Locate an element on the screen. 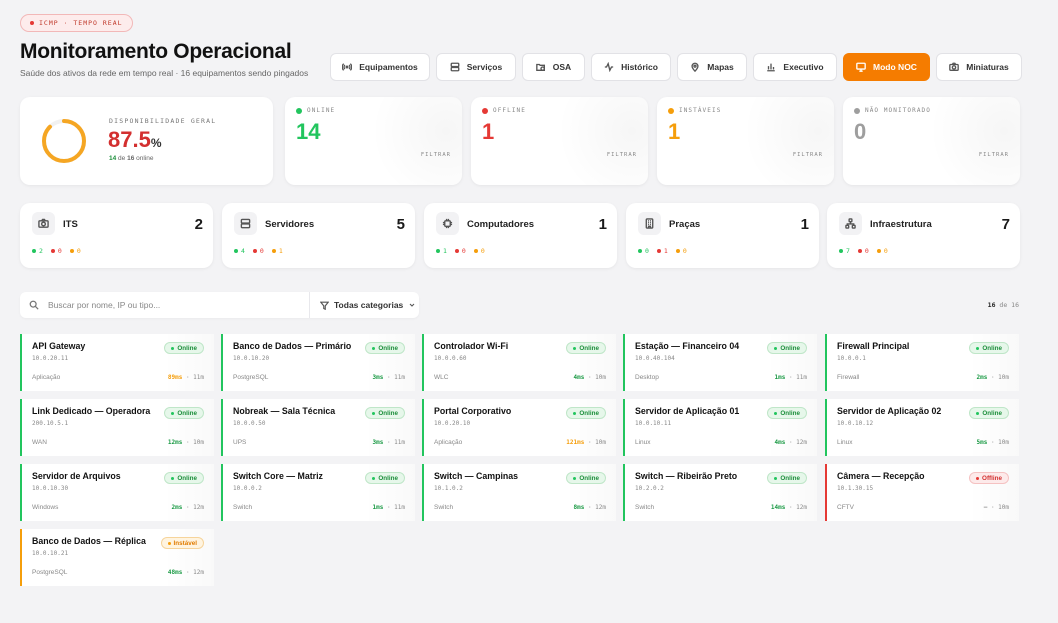 The height and width of the screenshot is (623, 1058). category-card-pracas: Praças 1 0 1 0 is located at coordinates (722, 235).